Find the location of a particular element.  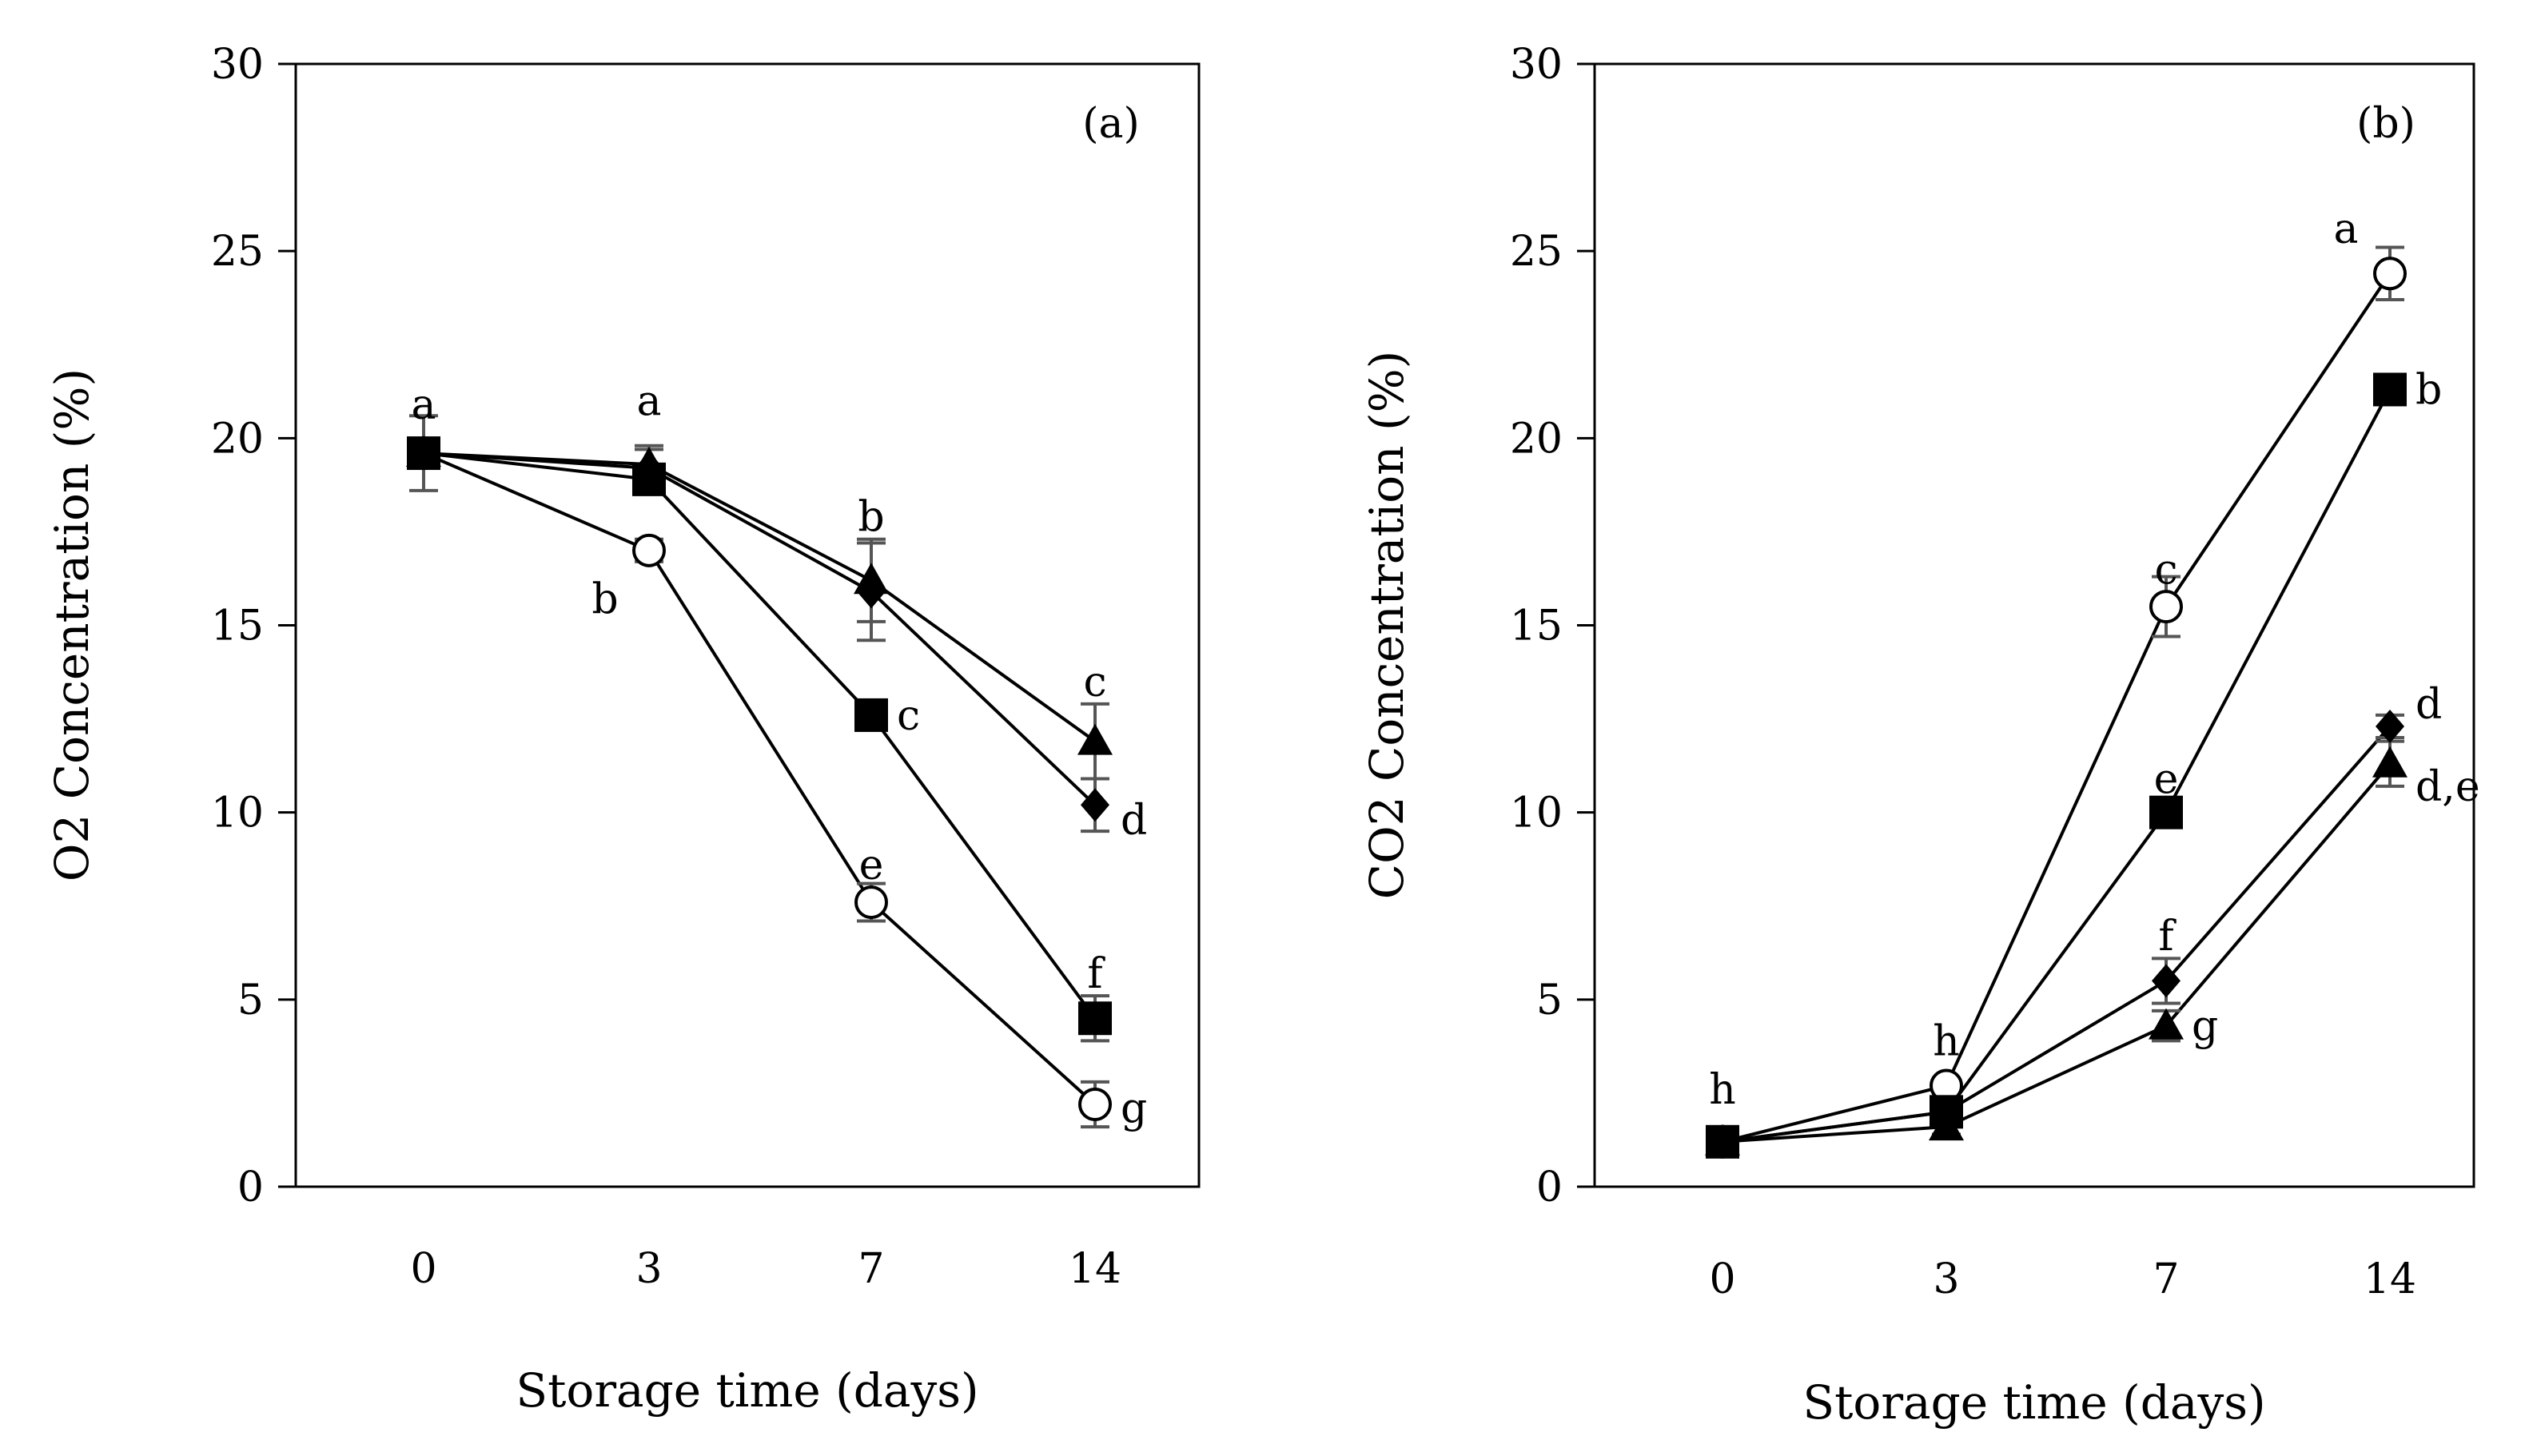

y-tick-label-b-15: 15 is located at coordinates (1536, 626).